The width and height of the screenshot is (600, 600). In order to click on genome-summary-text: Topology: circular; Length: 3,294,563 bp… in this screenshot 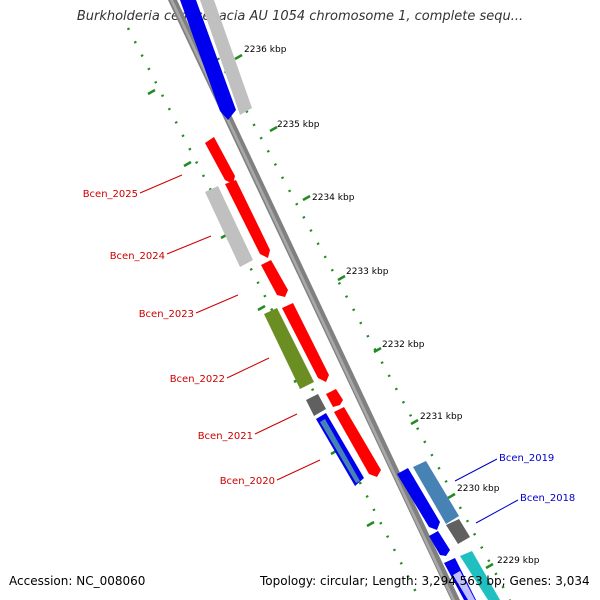, I will do `click(425, 581)`.